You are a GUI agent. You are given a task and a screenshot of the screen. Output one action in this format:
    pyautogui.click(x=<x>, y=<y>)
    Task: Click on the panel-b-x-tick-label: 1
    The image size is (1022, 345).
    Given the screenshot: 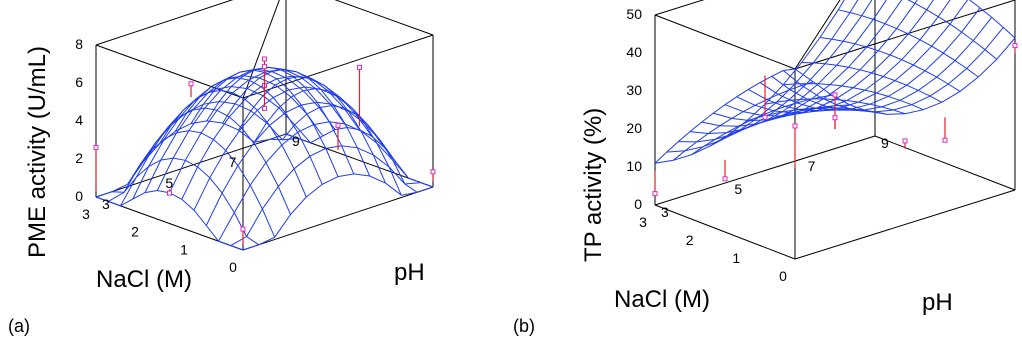 What is the action you would take?
    pyautogui.click(x=736, y=258)
    